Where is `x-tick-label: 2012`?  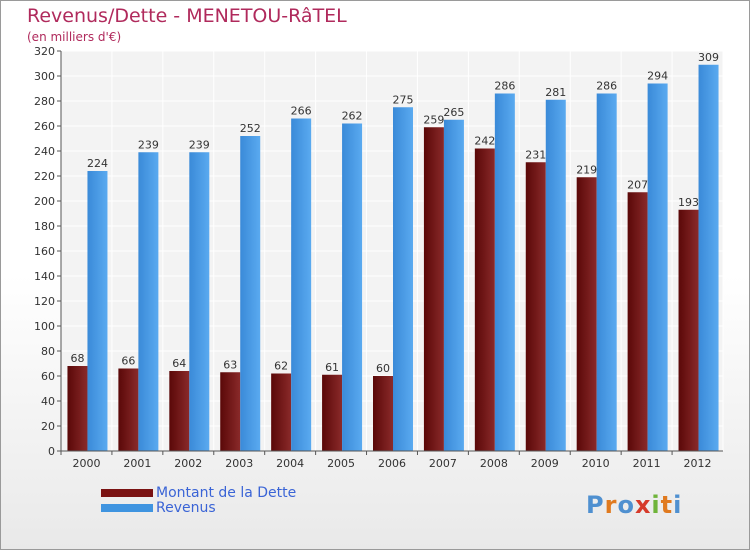
x-tick-label: 2012 is located at coordinates (698, 463).